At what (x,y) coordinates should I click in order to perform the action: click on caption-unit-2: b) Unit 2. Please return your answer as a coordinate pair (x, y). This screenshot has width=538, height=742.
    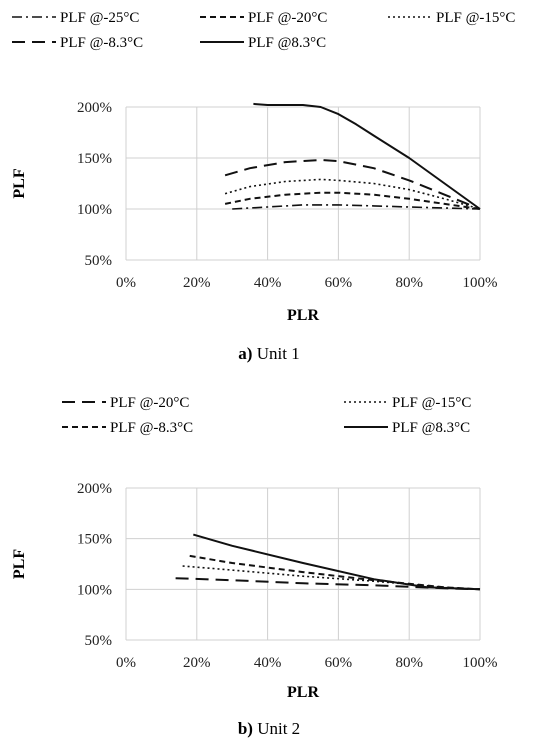
    Looking at the image, I should click on (269, 729).